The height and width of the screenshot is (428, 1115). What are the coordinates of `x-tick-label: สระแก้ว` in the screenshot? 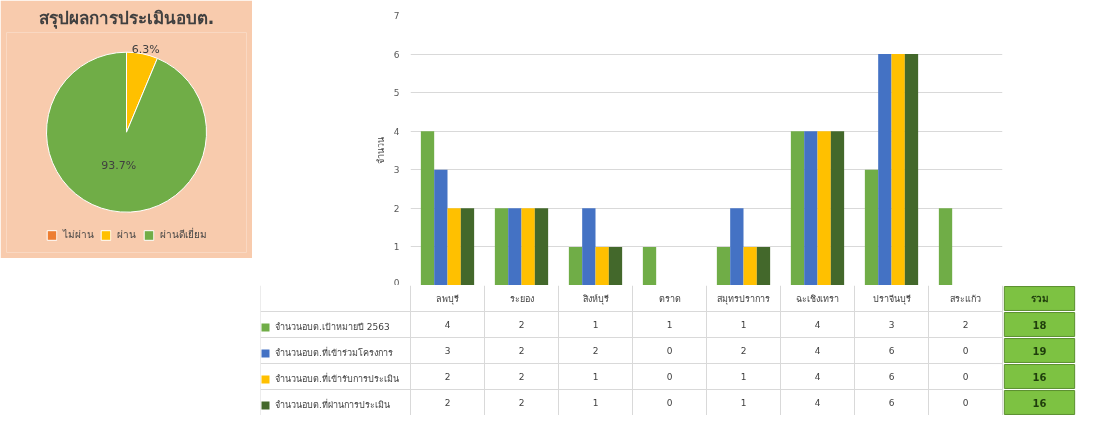 It's located at (965, 298).